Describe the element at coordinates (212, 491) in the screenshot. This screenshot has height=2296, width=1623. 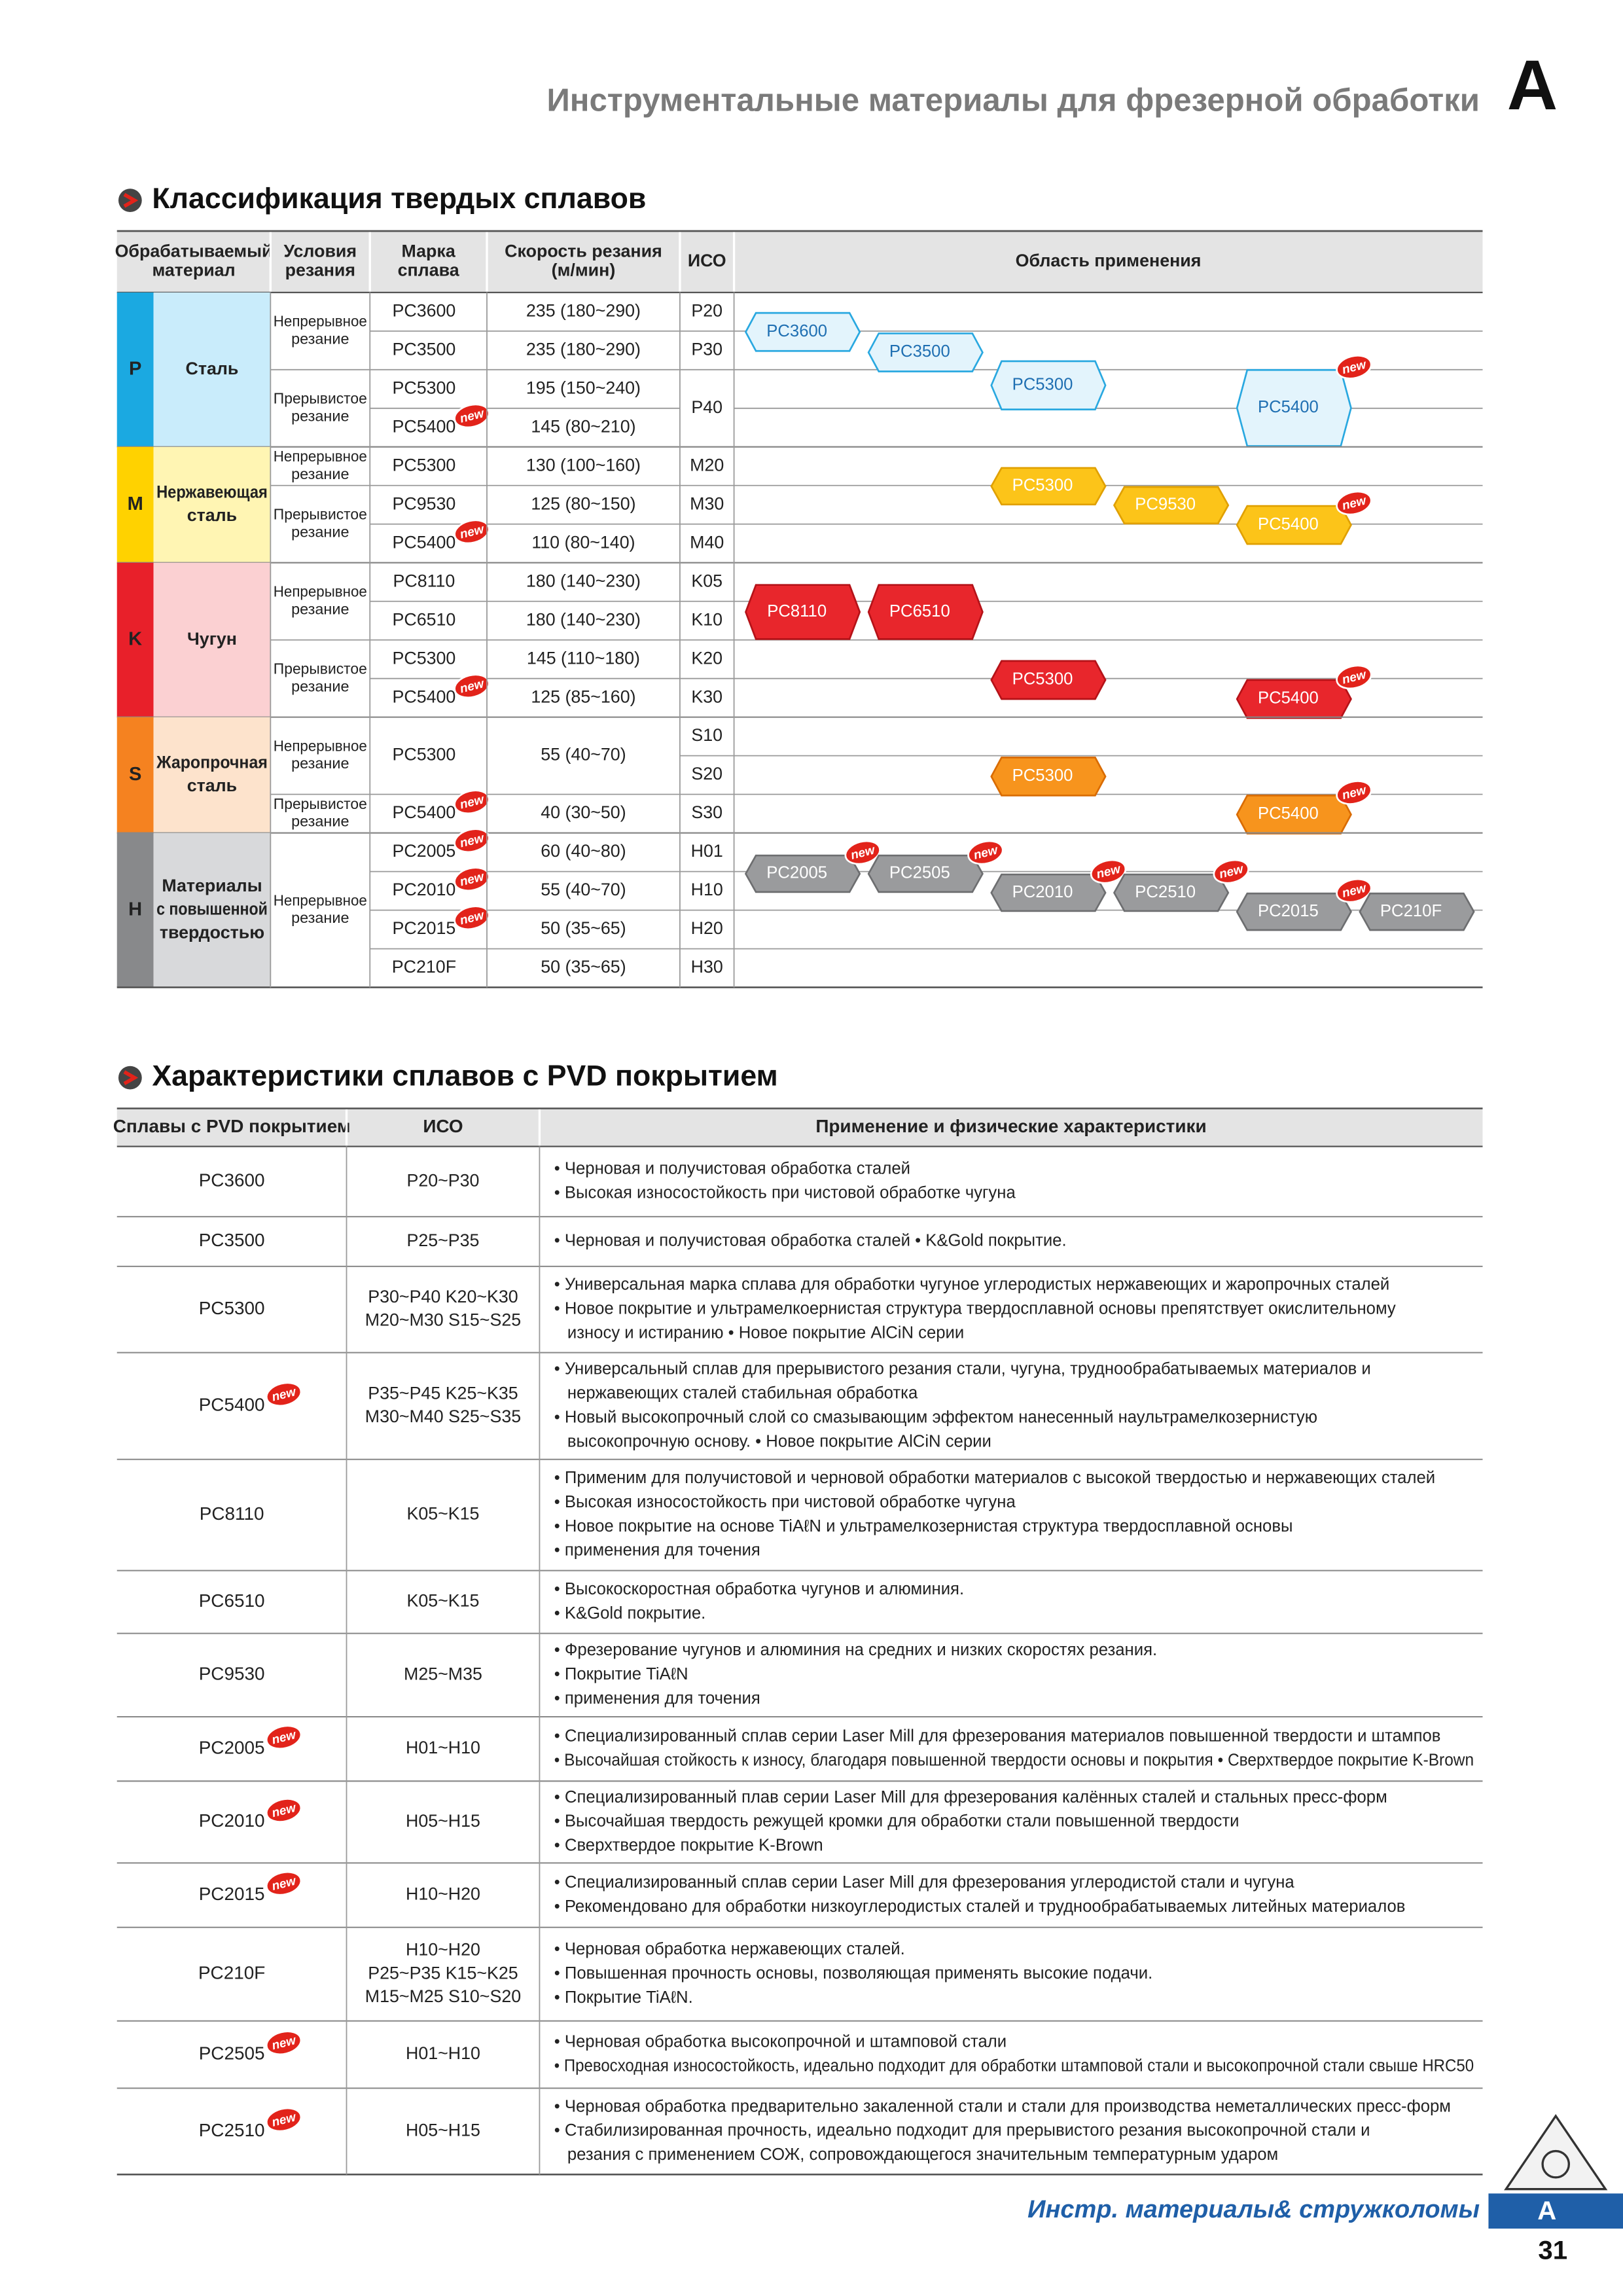
I see `group-name: Нержавеющая` at that location.